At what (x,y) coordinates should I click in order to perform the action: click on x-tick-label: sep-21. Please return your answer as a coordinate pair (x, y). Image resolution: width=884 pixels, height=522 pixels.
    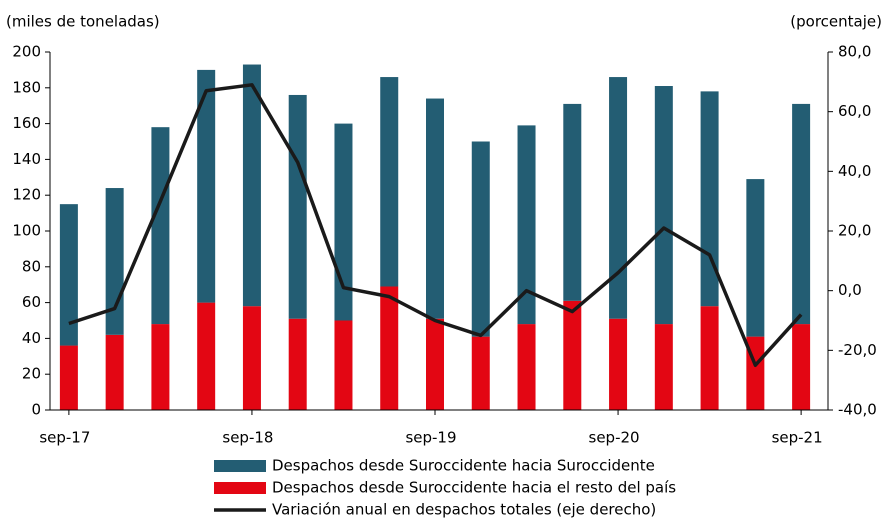
    Looking at the image, I should click on (797, 438).